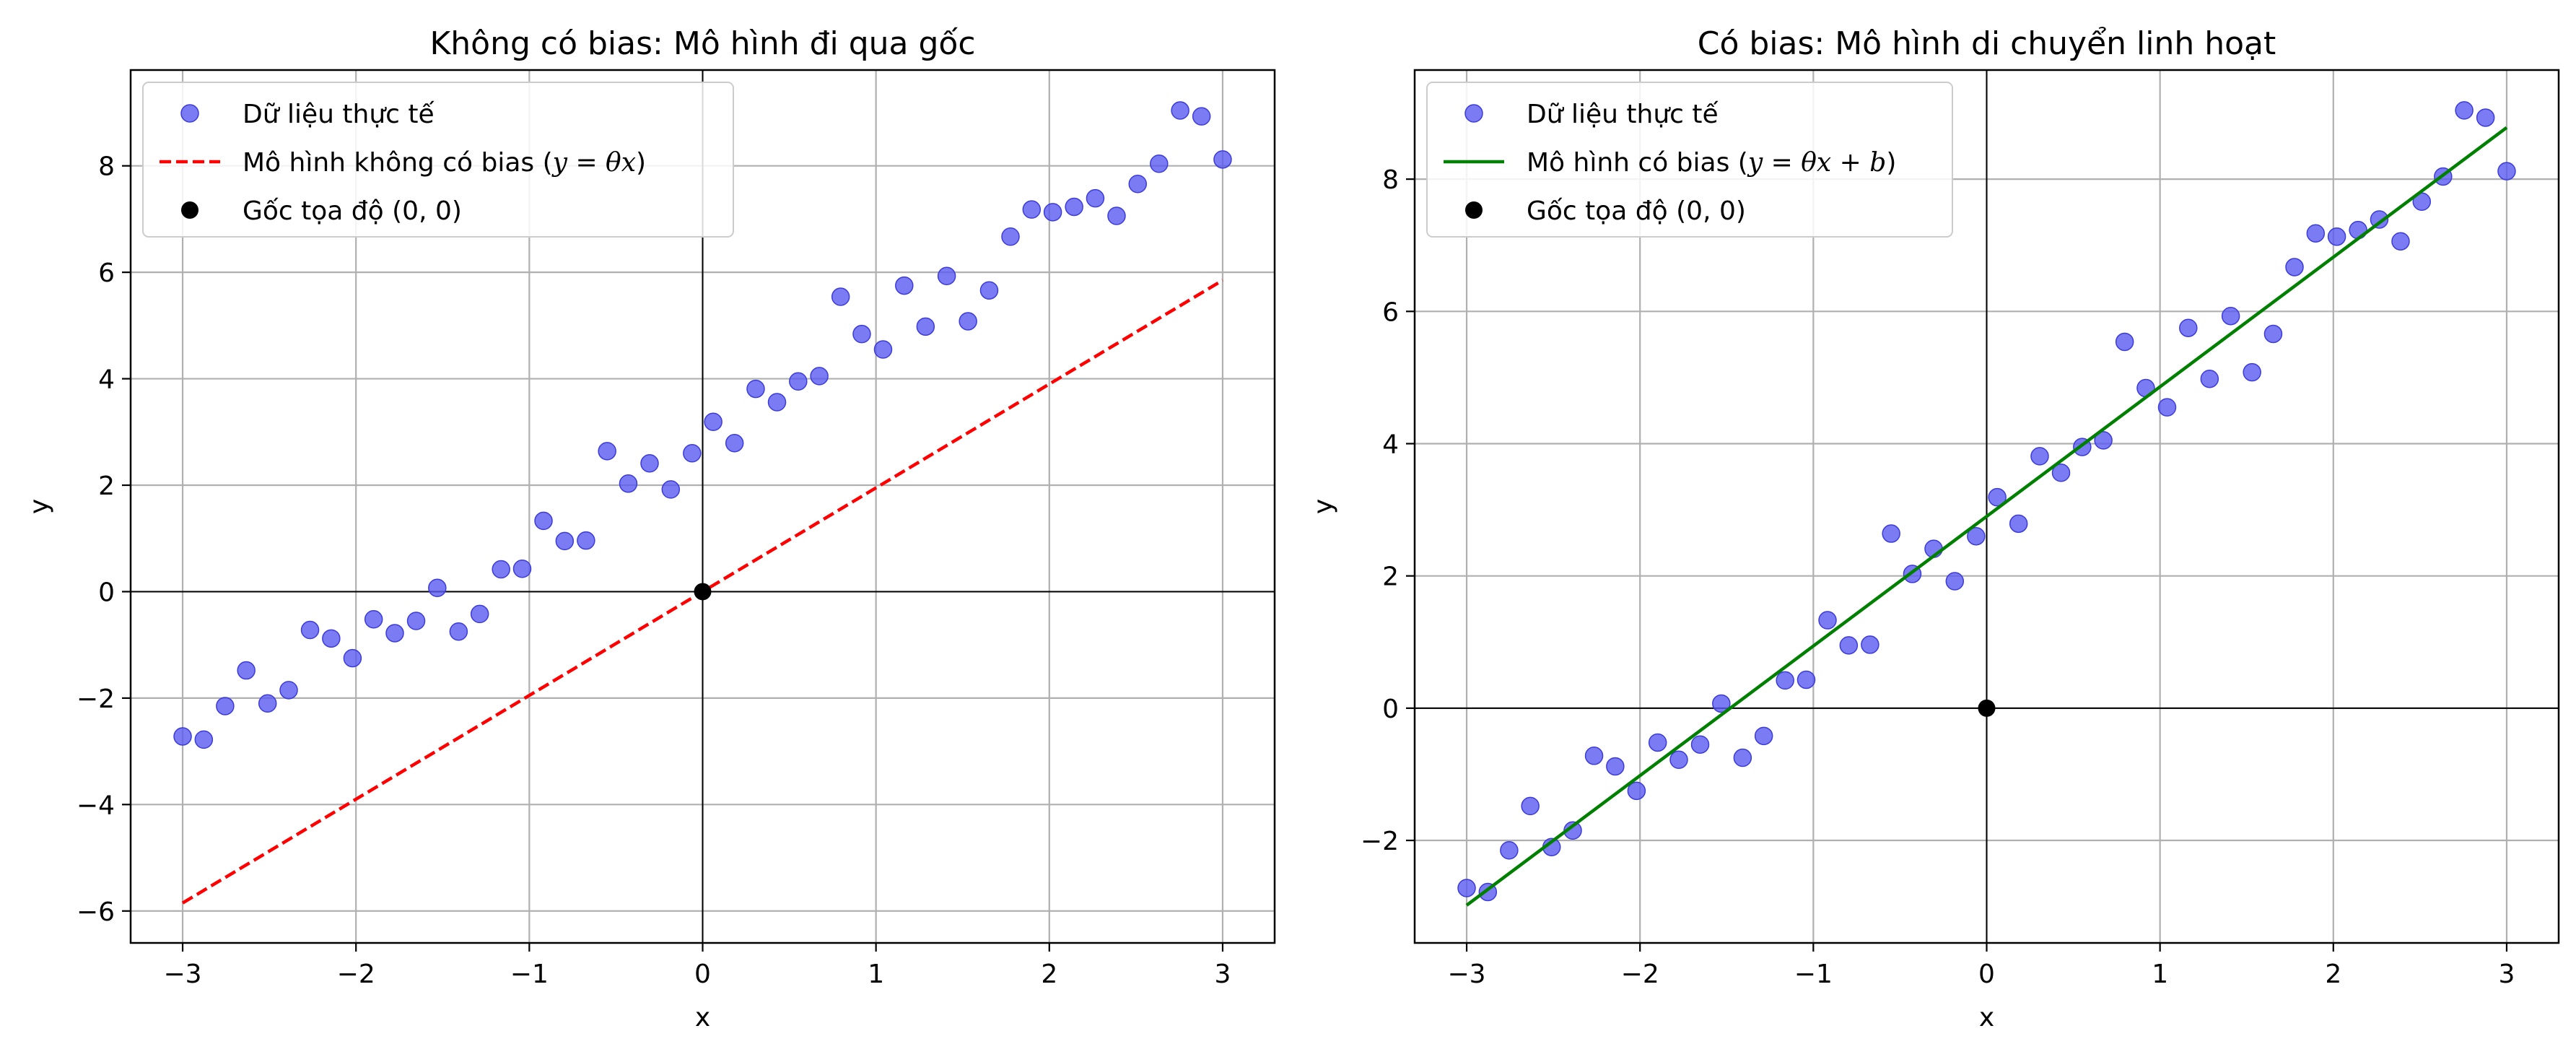 This screenshot has height=1057, width=2576. Describe the element at coordinates (1390, 577) in the screenshot. I see `y-tick-label: 2` at that location.